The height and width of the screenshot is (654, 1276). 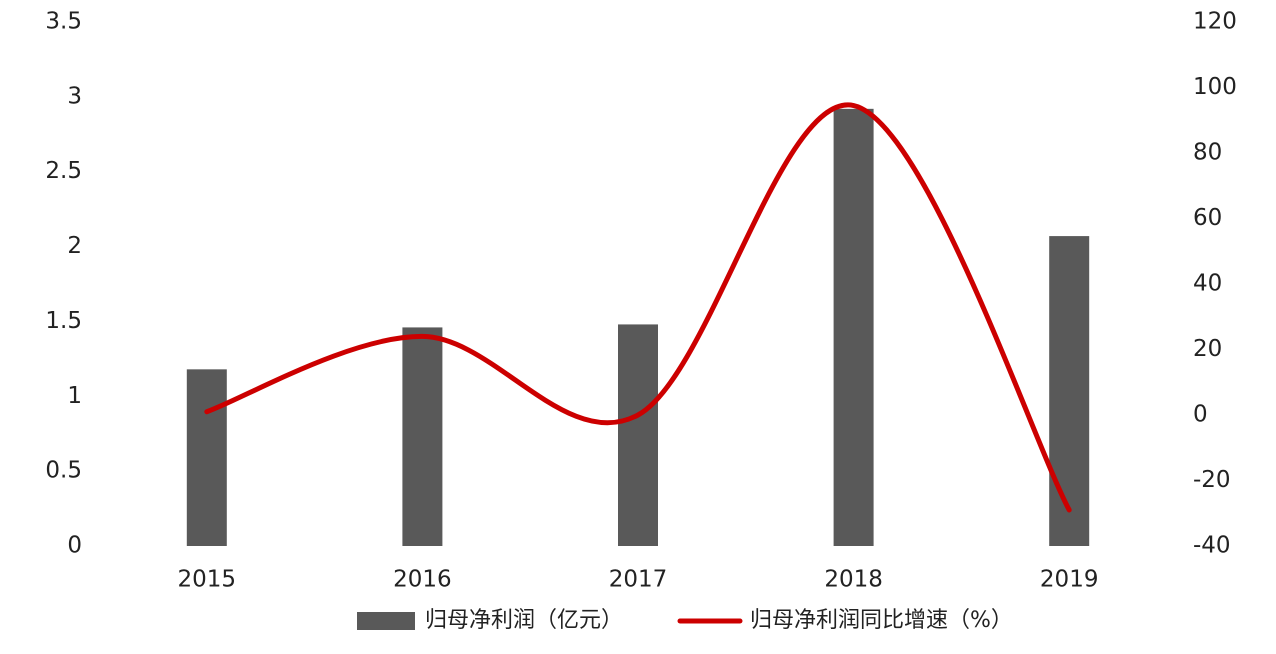 What do you see at coordinates (74, 546) in the screenshot?
I see `y-tick-label: 0` at bounding box center [74, 546].